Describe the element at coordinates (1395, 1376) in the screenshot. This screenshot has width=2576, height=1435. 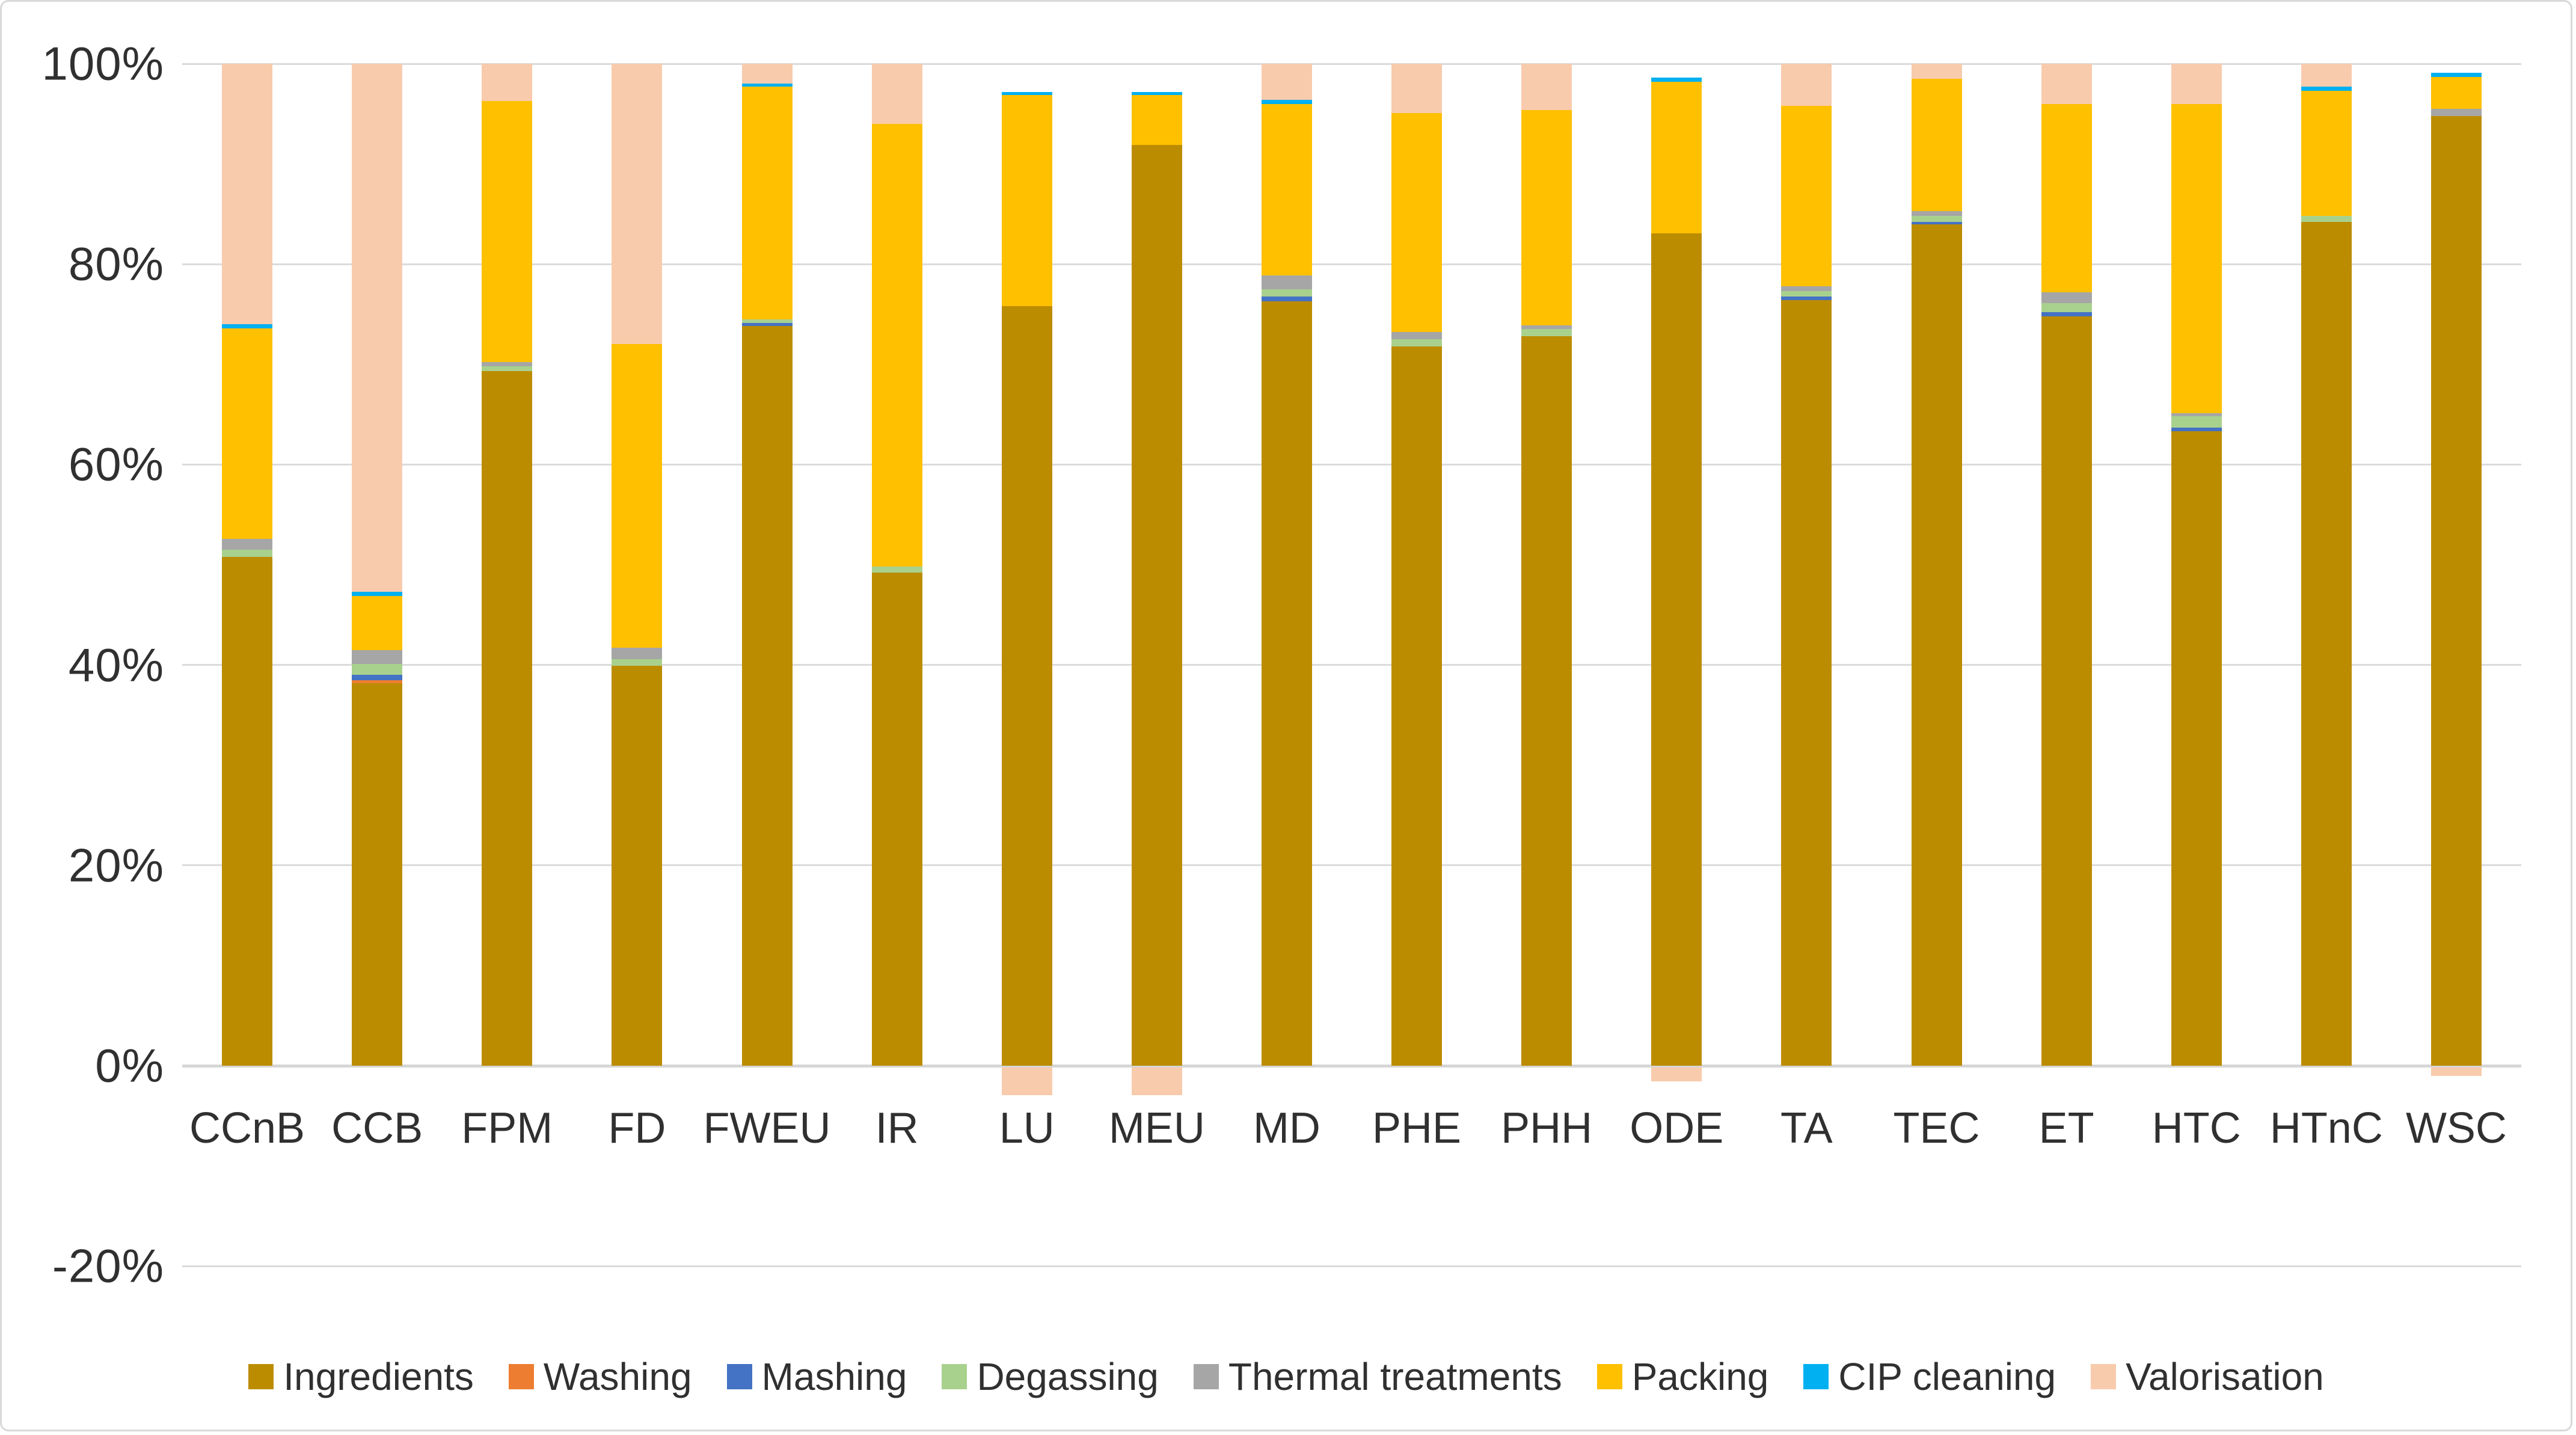
I see `legend-label: Thermal treatments` at that location.